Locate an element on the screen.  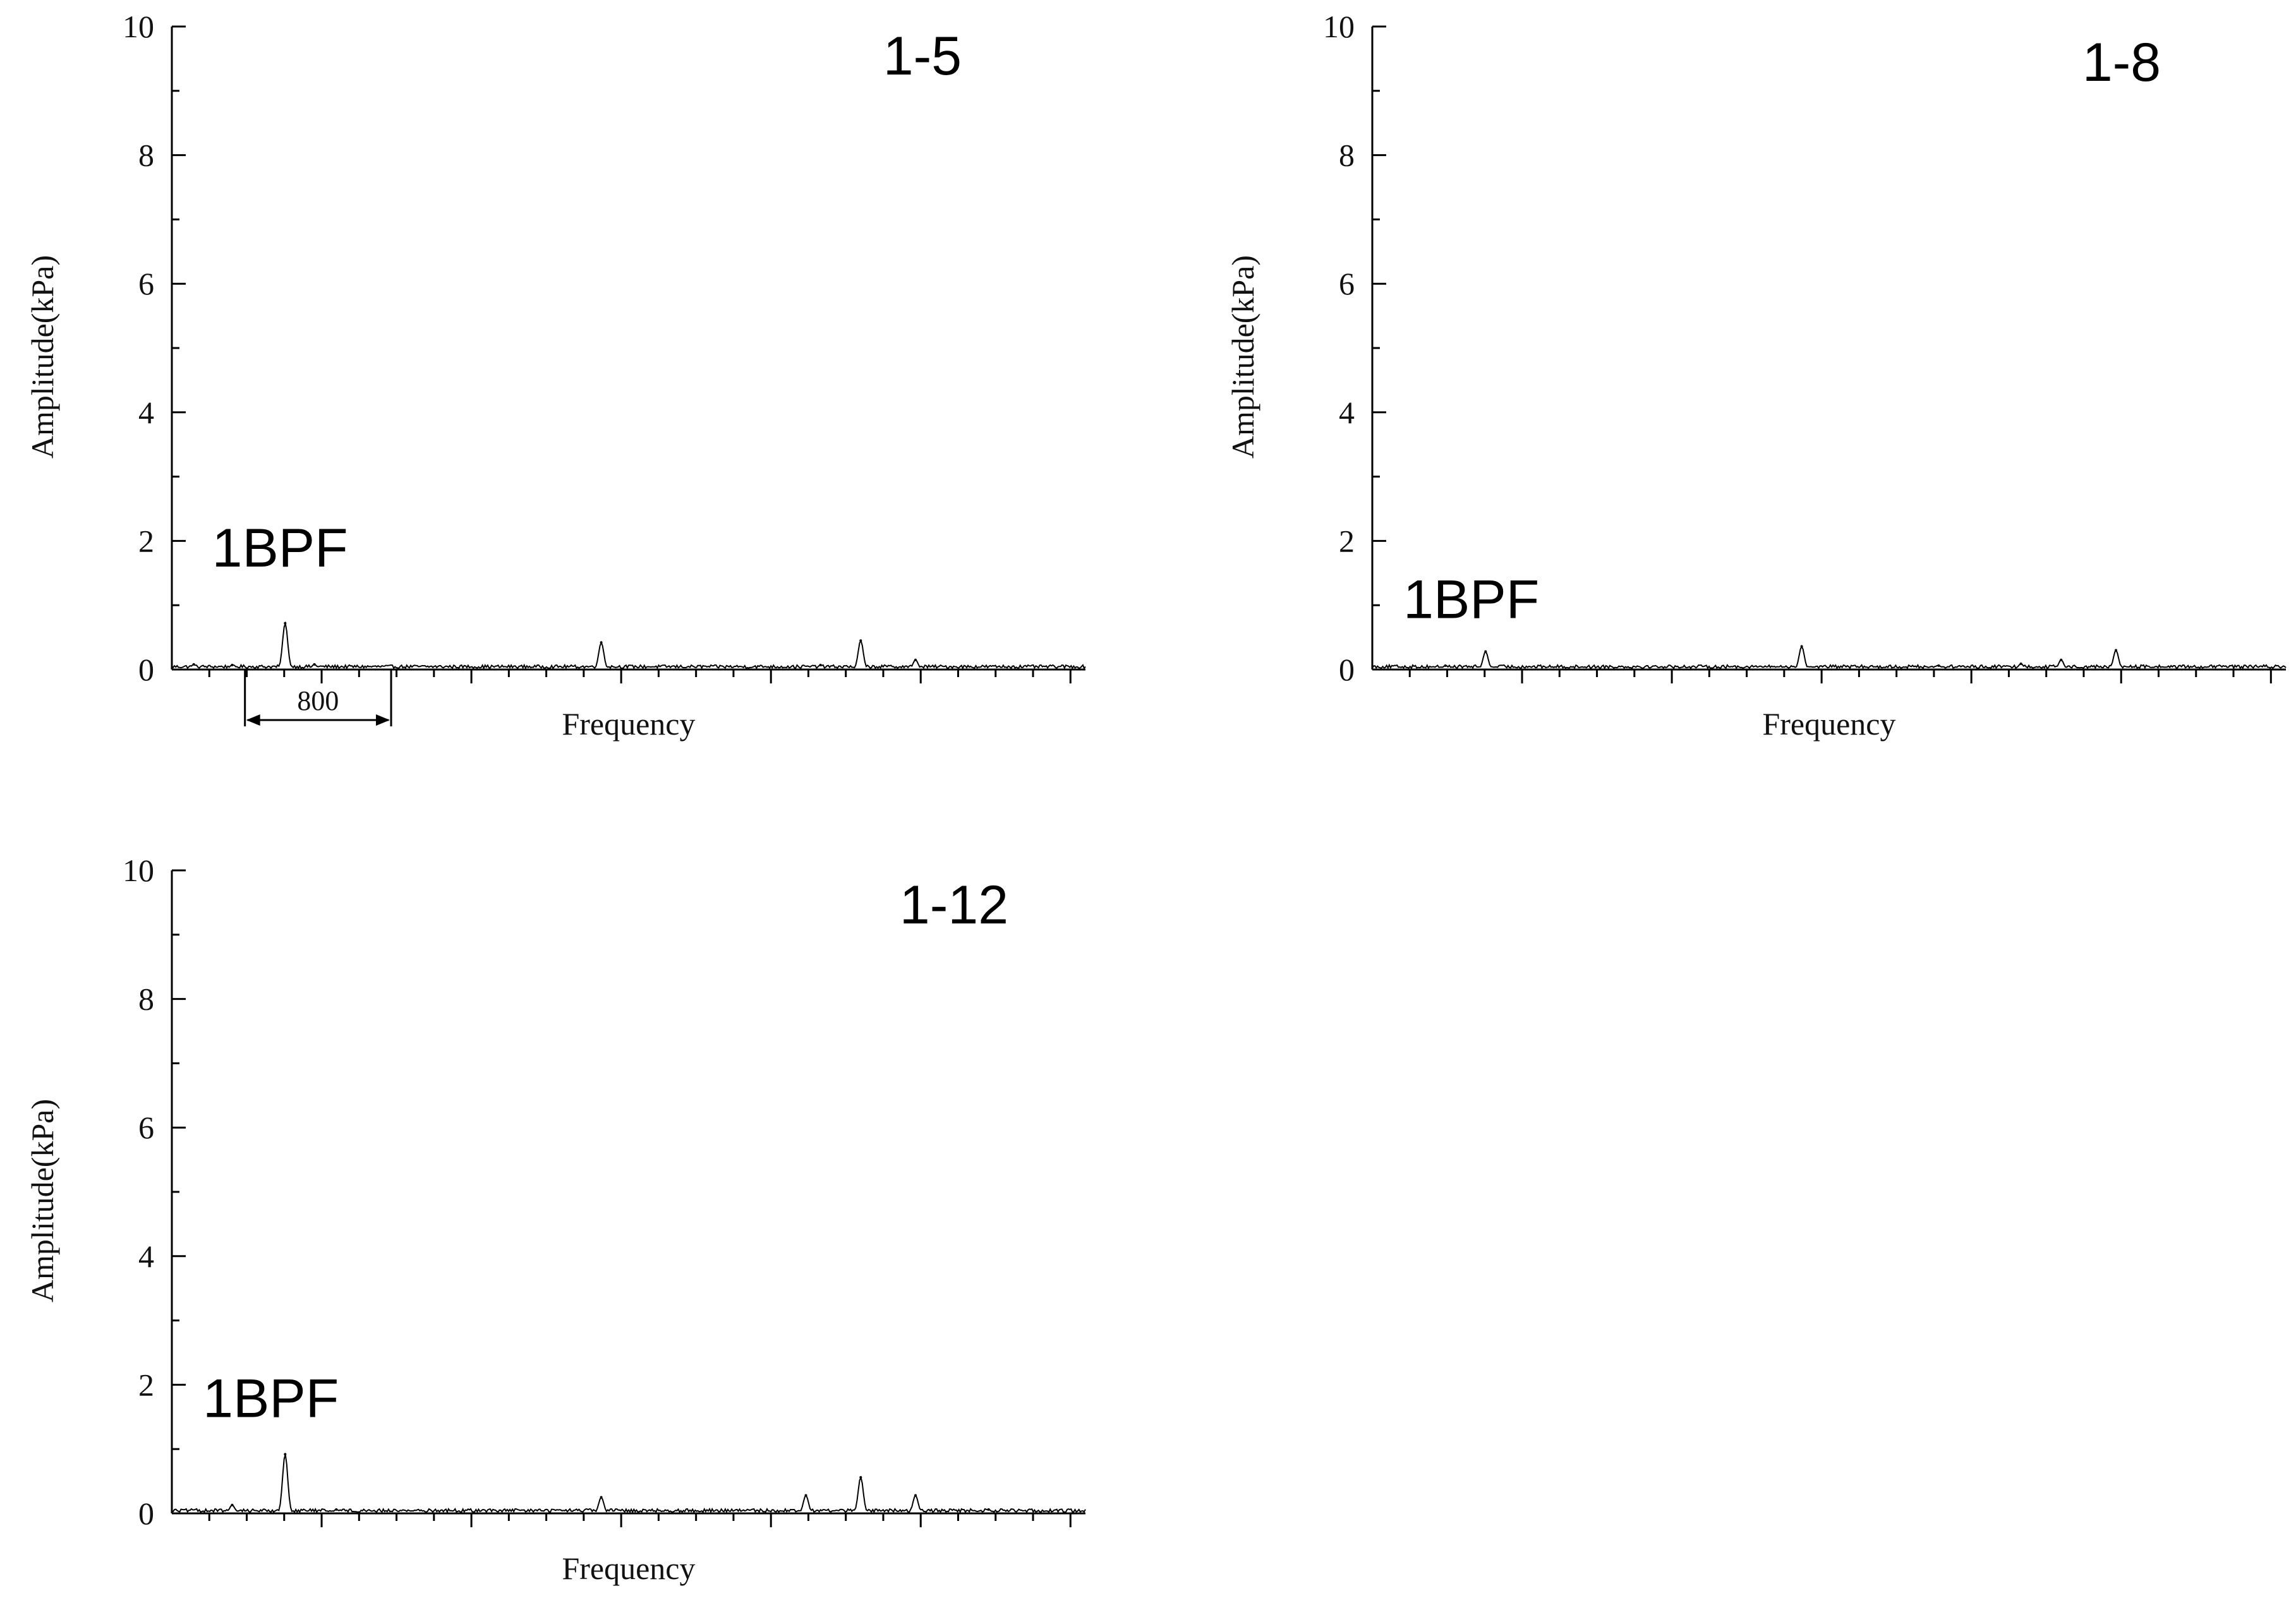
dimension-arrowhead-right is located at coordinates (383, 720).